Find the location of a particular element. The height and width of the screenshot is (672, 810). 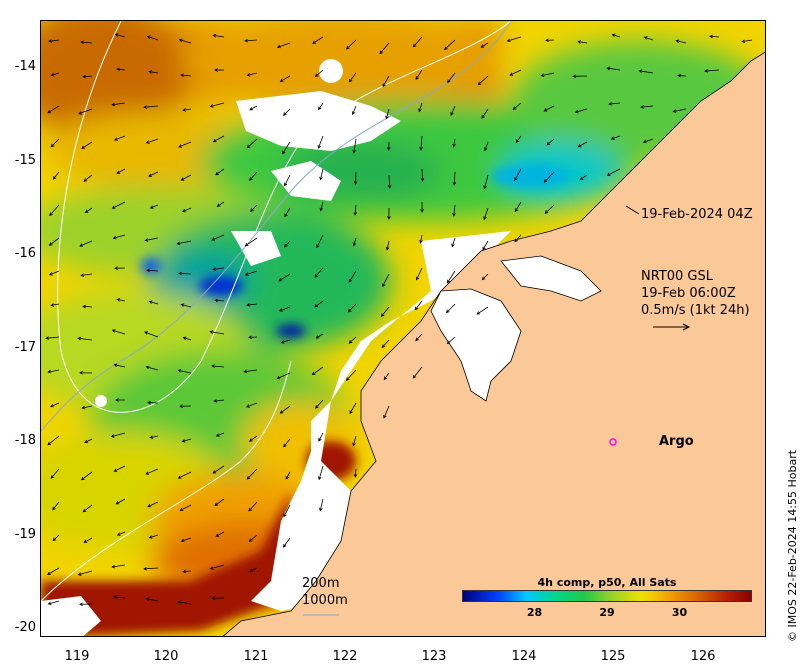

y-tick-label: -18 is located at coordinates (25, 440).